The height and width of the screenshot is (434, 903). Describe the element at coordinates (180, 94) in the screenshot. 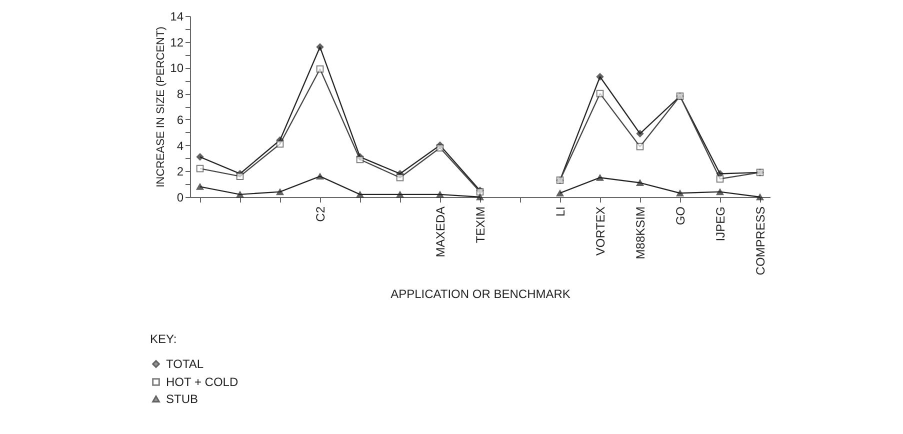

I see `y-tick-label: 8` at that location.